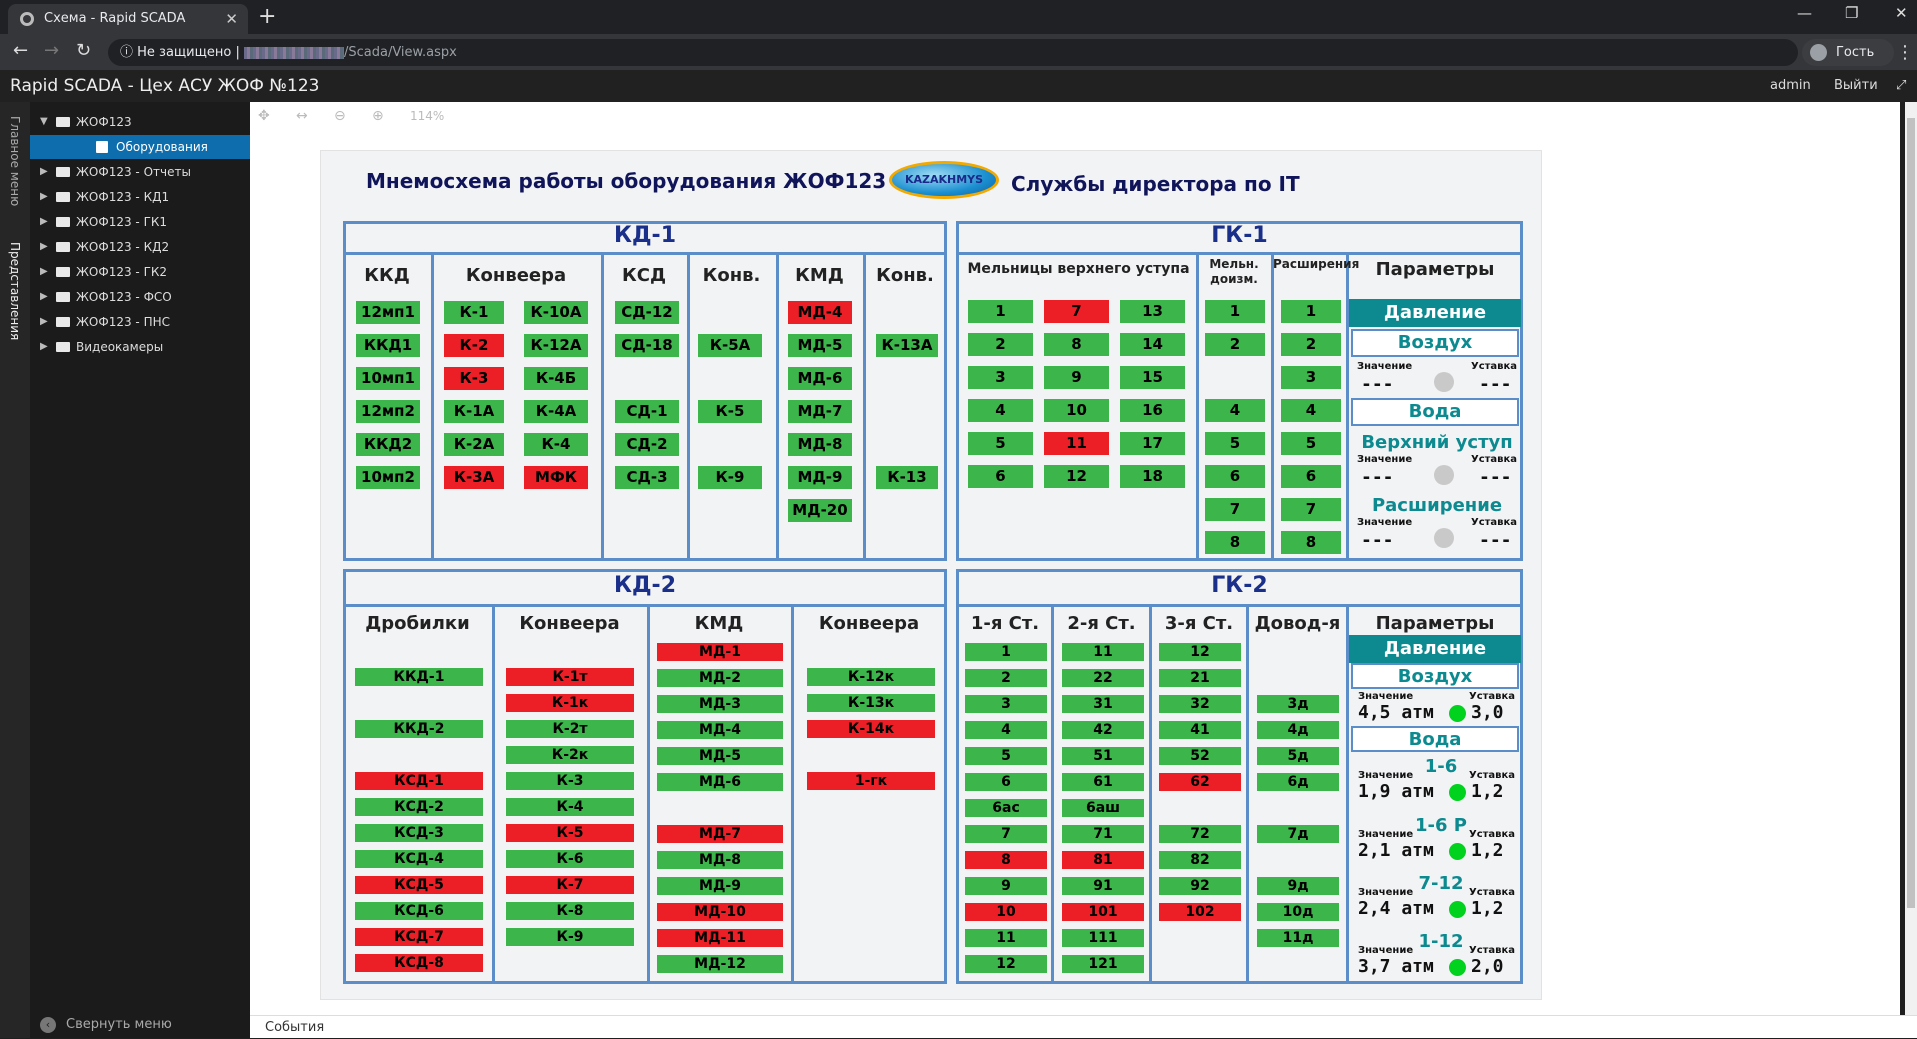 This screenshot has height=1039, width=1917. What do you see at coordinates (140, 147) in the screenshot?
I see `tree-item: Оборудования` at bounding box center [140, 147].